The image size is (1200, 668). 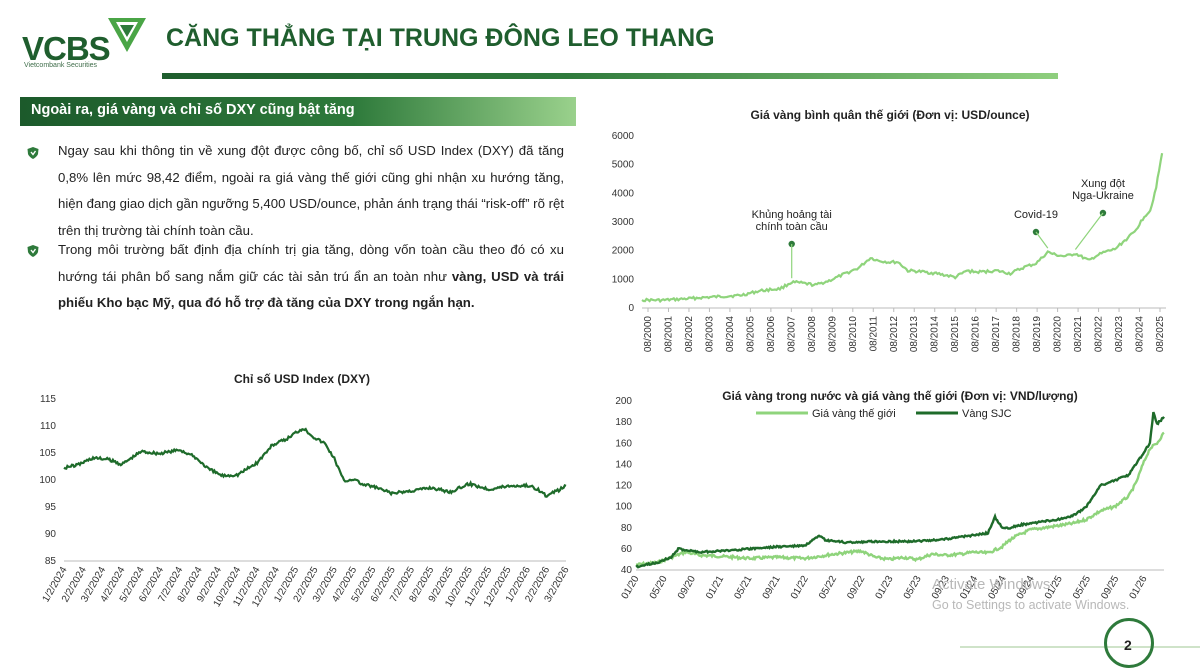 I want to click on x-tick-label: 08/2006, so click(x=771, y=334).